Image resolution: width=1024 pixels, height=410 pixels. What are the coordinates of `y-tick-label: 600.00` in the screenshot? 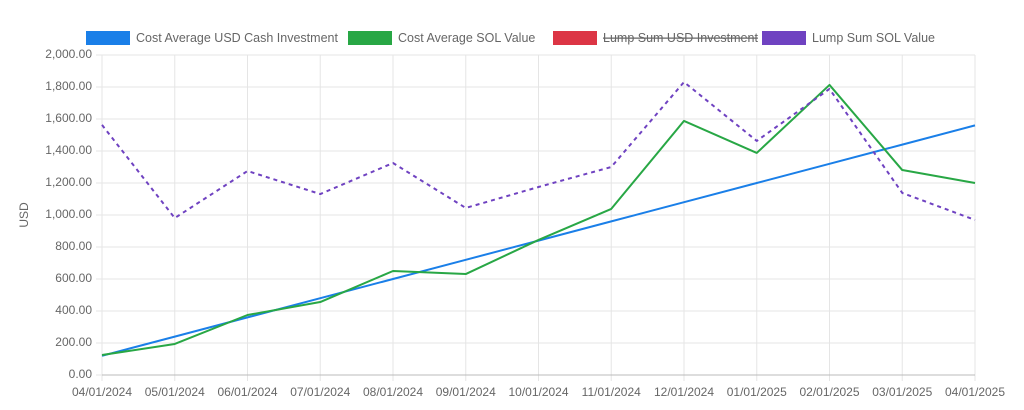 It's located at (73, 278).